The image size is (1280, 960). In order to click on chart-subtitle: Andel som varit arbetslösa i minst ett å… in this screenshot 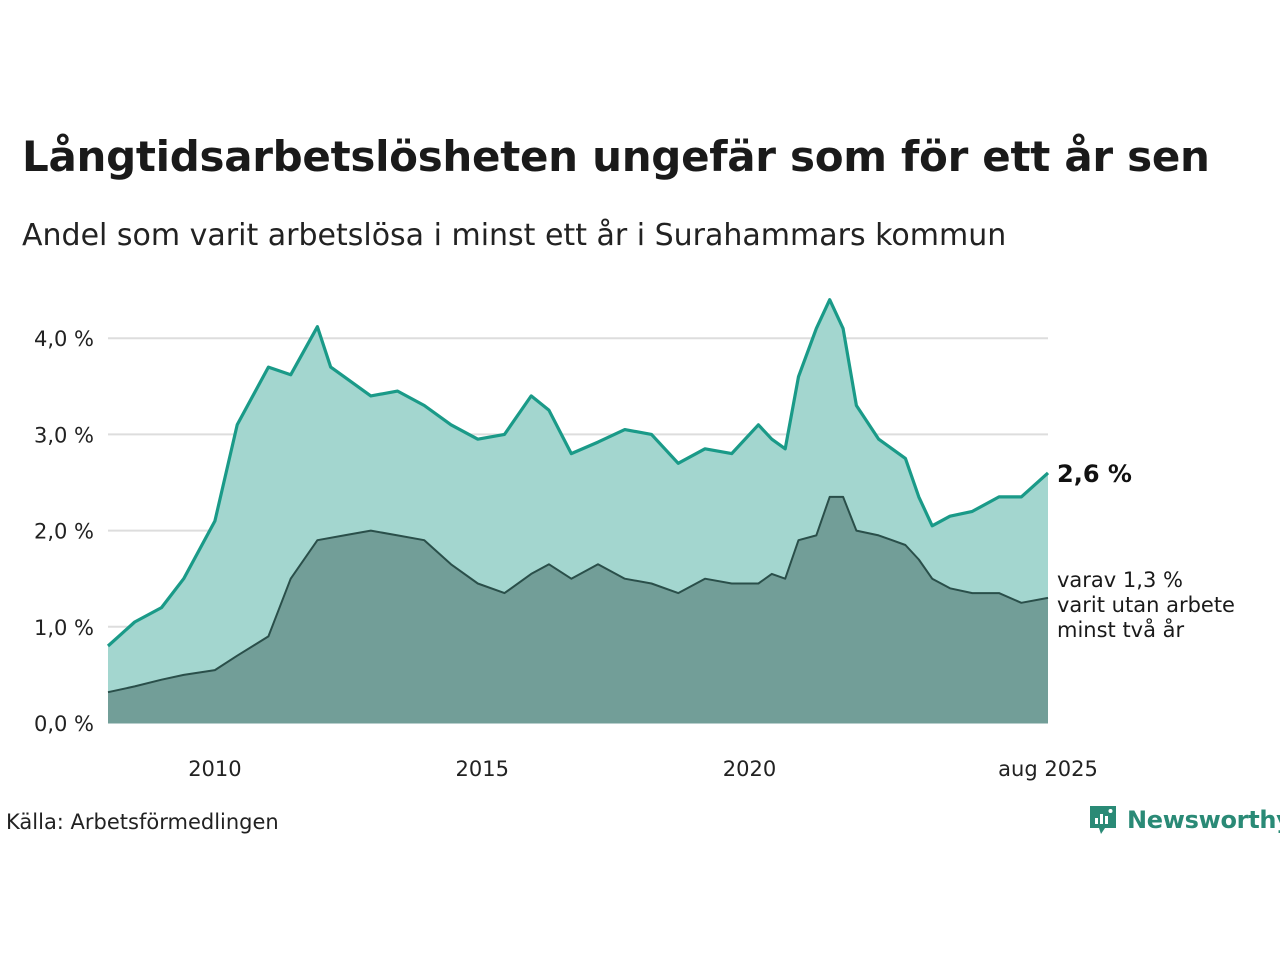, I will do `click(514, 235)`.